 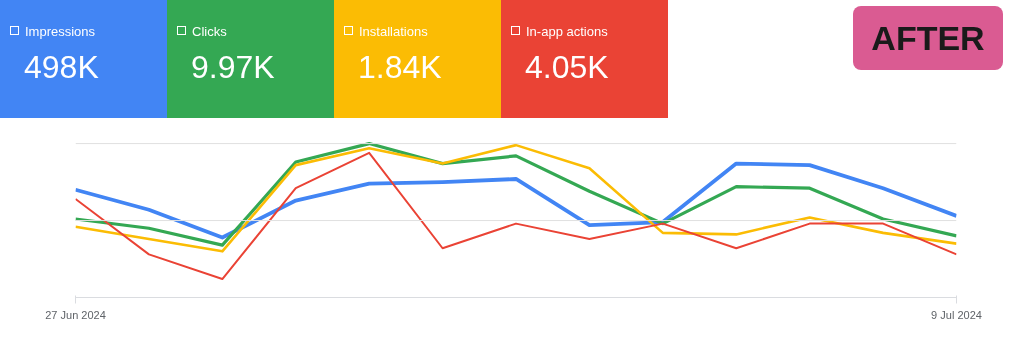 What do you see at coordinates (928, 38) in the screenshot?
I see `text: AFTER` at bounding box center [928, 38].